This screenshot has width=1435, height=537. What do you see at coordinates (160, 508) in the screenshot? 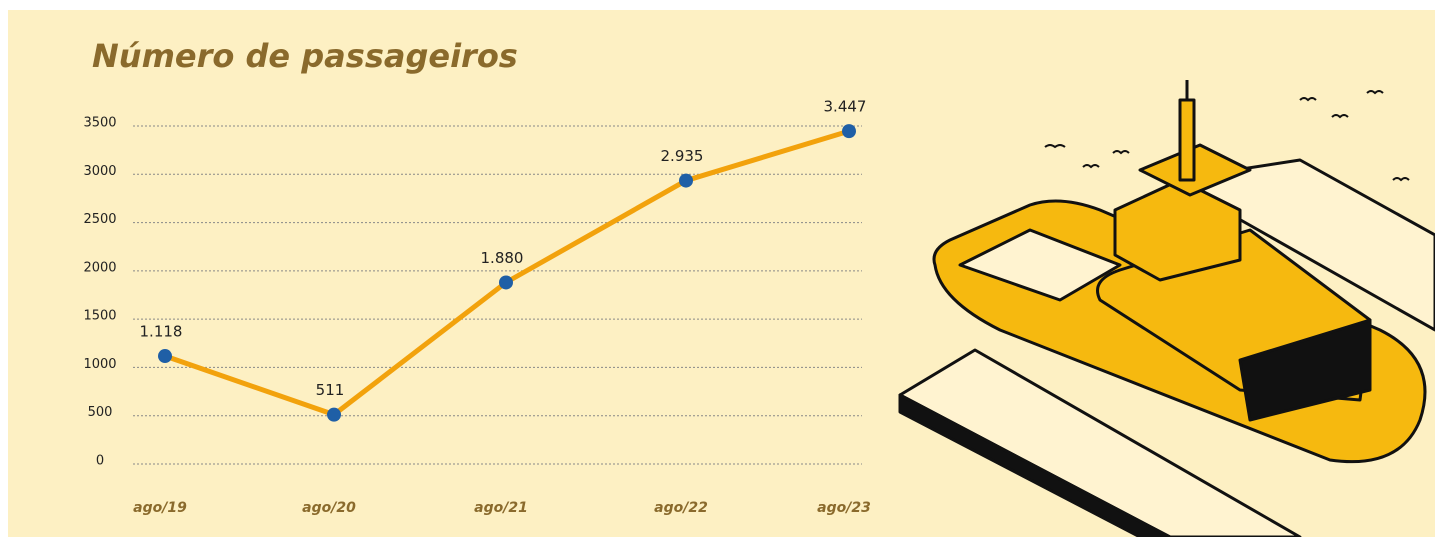
I see `x-tick-label: ago/19` at bounding box center [160, 508].